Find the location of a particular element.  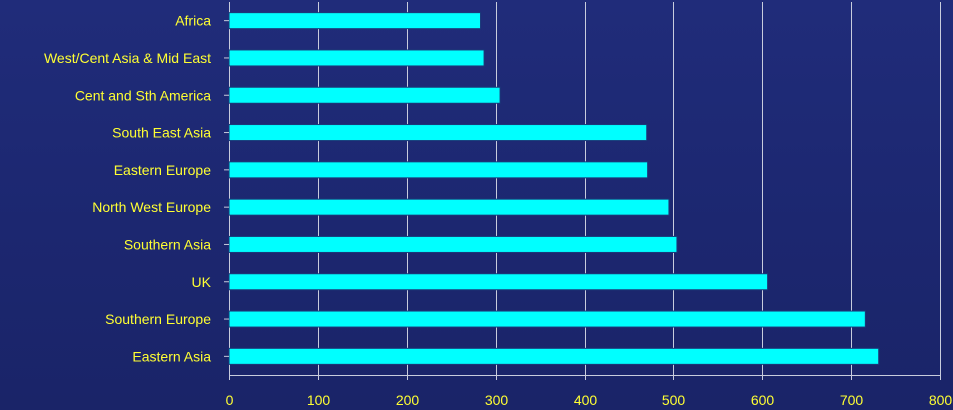

x-tick-label: 400 is located at coordinates (586, 400).